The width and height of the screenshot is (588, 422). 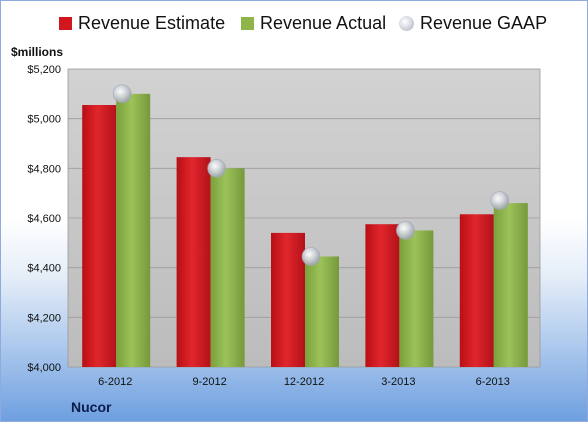 I want to click on y-axis-unit-label: $millions, so click(x=37, y=52).